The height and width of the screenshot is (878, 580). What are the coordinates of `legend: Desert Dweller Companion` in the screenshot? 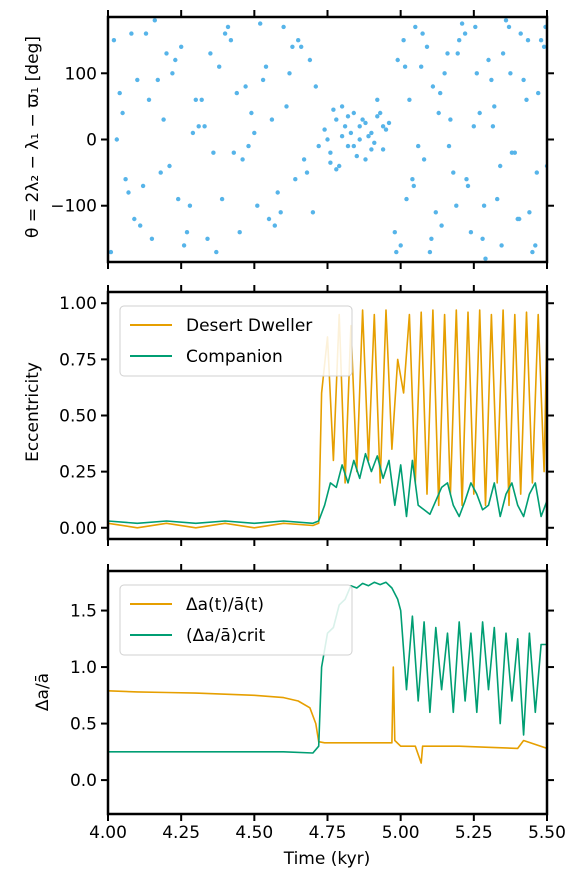 It's located at (236, 341).